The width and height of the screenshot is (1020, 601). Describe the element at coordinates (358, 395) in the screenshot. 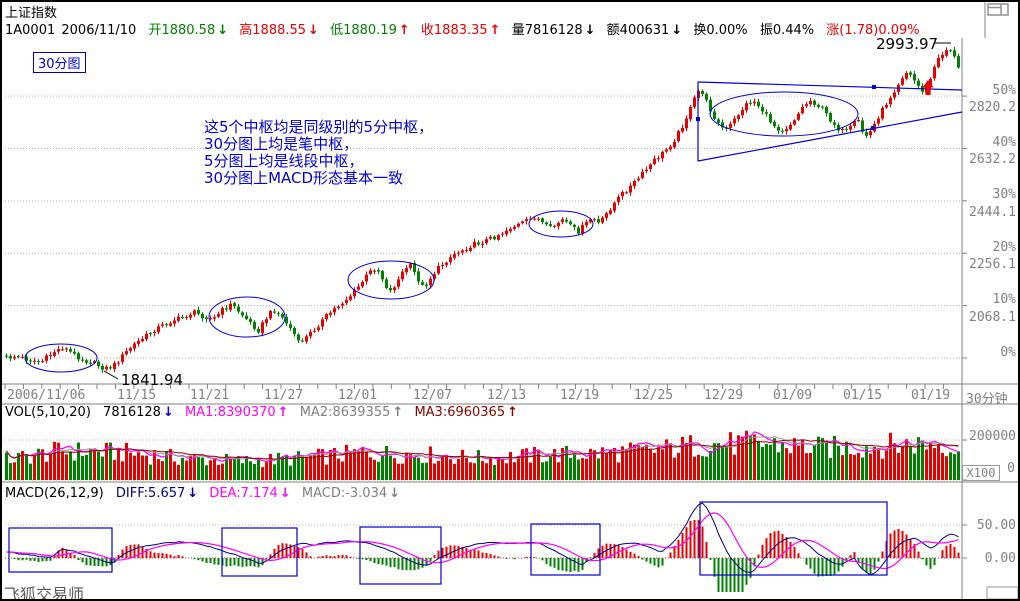

I see `x-axis-date-label: 12/01` at that location.